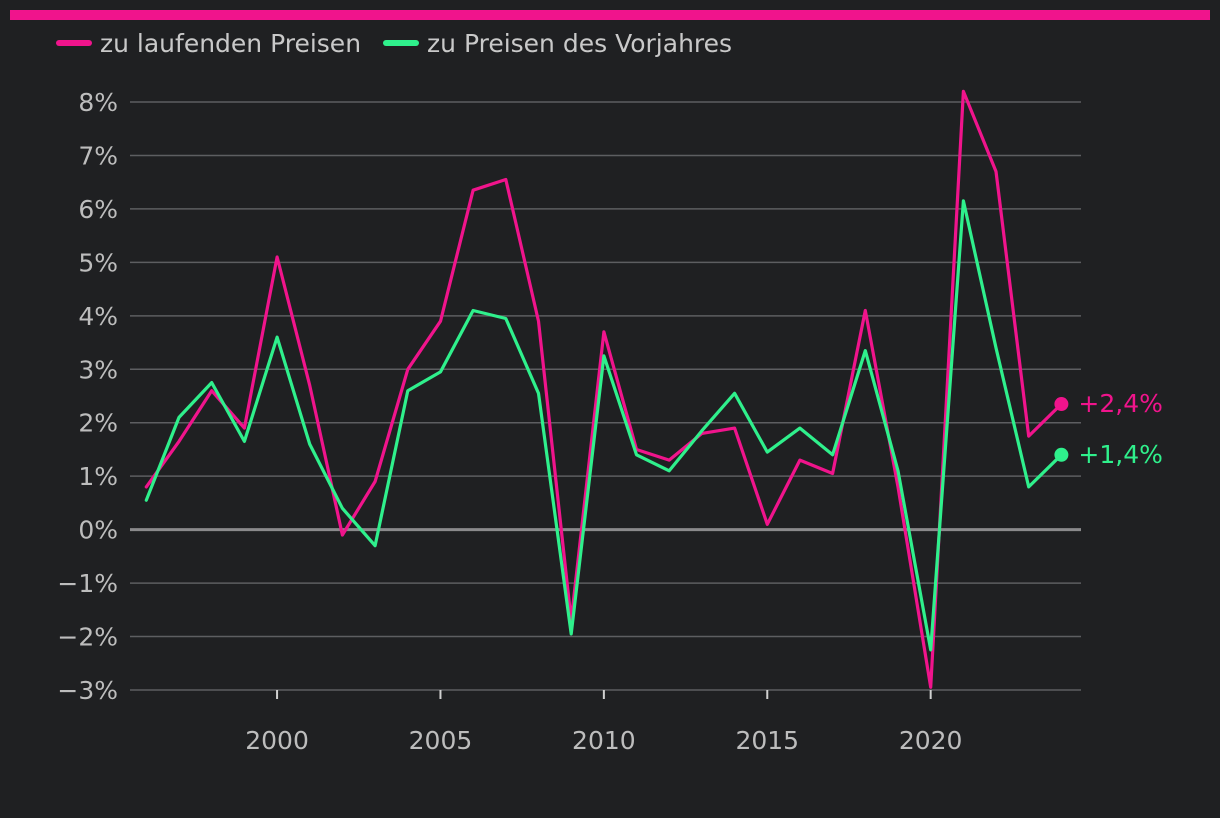  What do you see at coordinates (74, 43) in the screenshot?
I see `legend-swatch-current-prices` at bounding box center [74, 43].